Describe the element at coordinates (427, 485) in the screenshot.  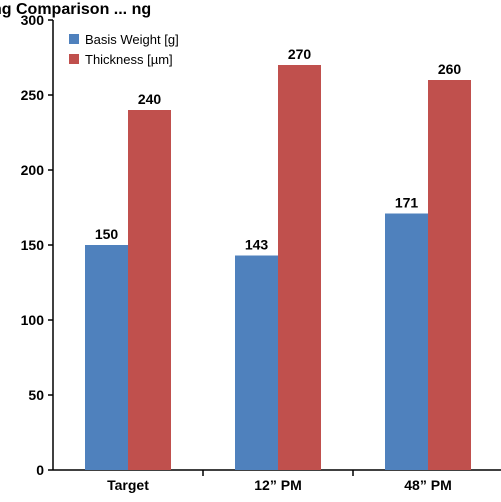
I see `x-tick-label: 48” PM` at that location.